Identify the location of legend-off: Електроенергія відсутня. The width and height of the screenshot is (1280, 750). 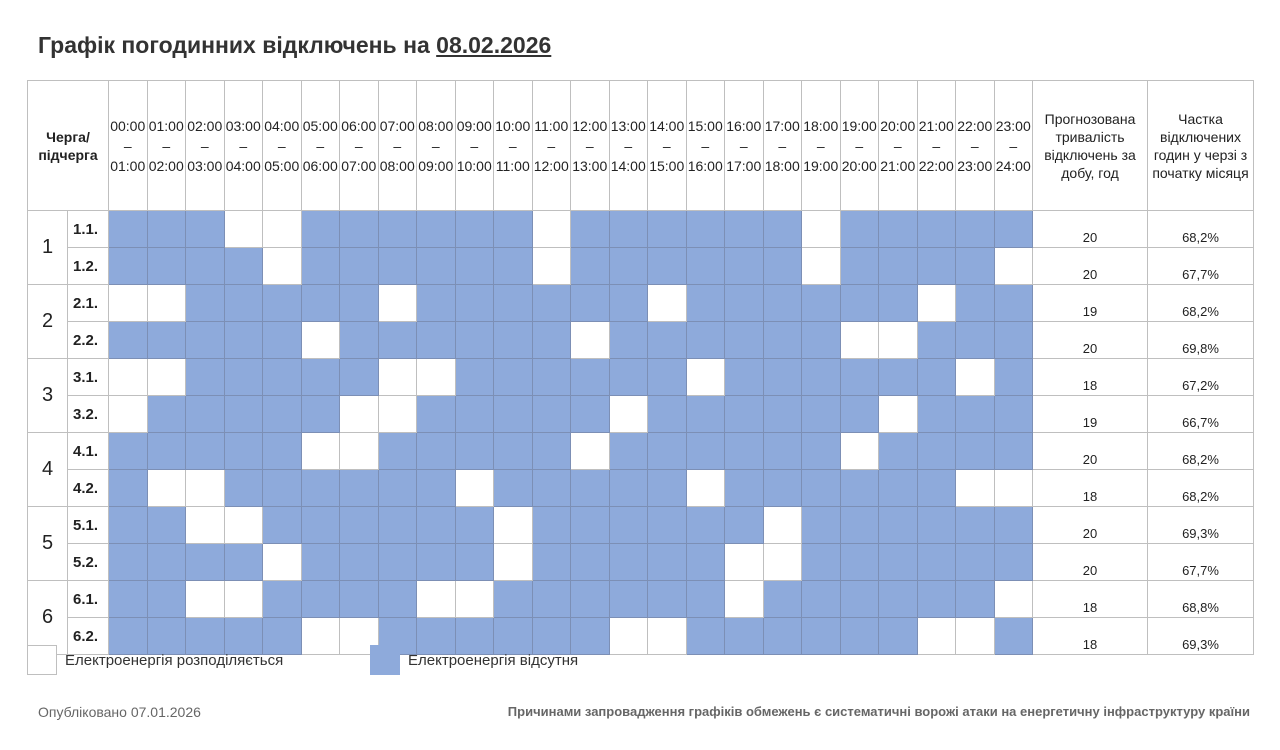
(474, 660).